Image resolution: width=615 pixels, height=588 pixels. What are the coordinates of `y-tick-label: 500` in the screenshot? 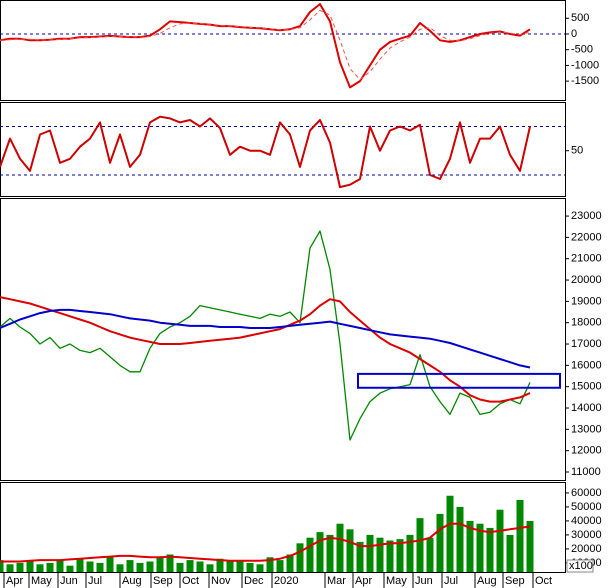 It's located at (580, 18).